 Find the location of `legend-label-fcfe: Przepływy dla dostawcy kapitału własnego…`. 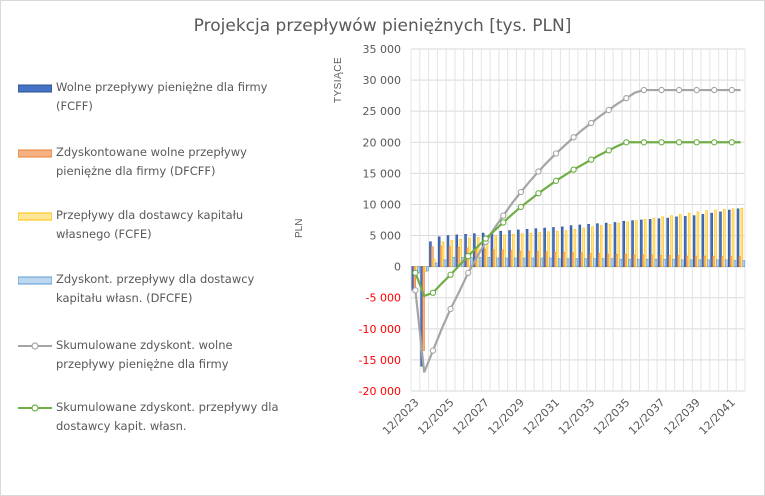

legend-label-fcfe: Przepływy dla dostawcy kapitału własnego… is located at coordinates (150, 224).